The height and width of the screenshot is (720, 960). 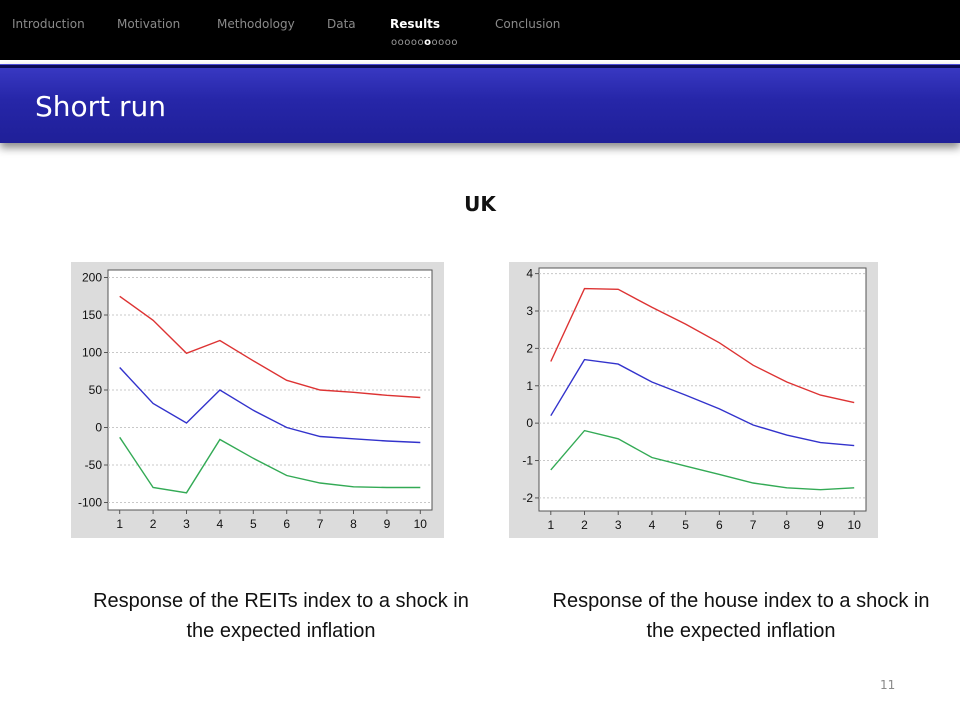 I want to click on chart-svg: 200 150 100 50 0 -50 -100 1 2 3 4 5 6 7 8 9 10, so click(x=255, y=400).